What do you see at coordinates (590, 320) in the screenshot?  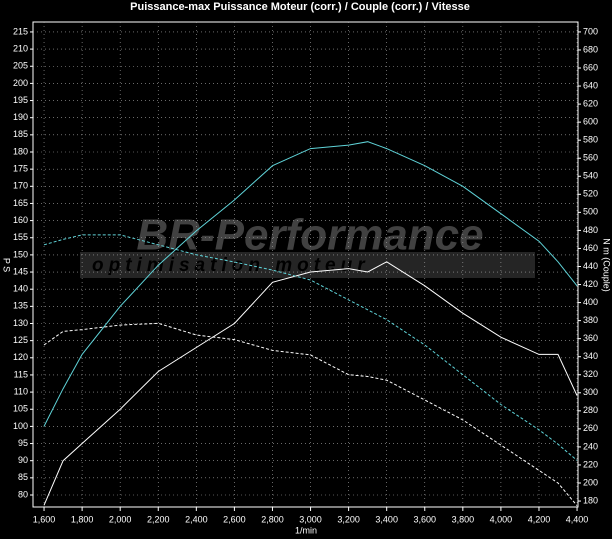 I see `y2-tick-label: 380` at bounding box center [590, 320].